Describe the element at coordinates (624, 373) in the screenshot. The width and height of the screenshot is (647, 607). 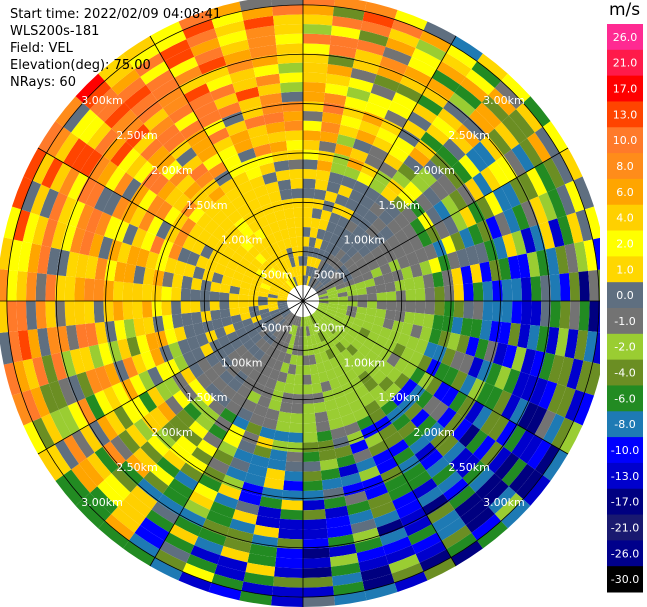
I see `colorbar-tick-label: -4.0` at that location.